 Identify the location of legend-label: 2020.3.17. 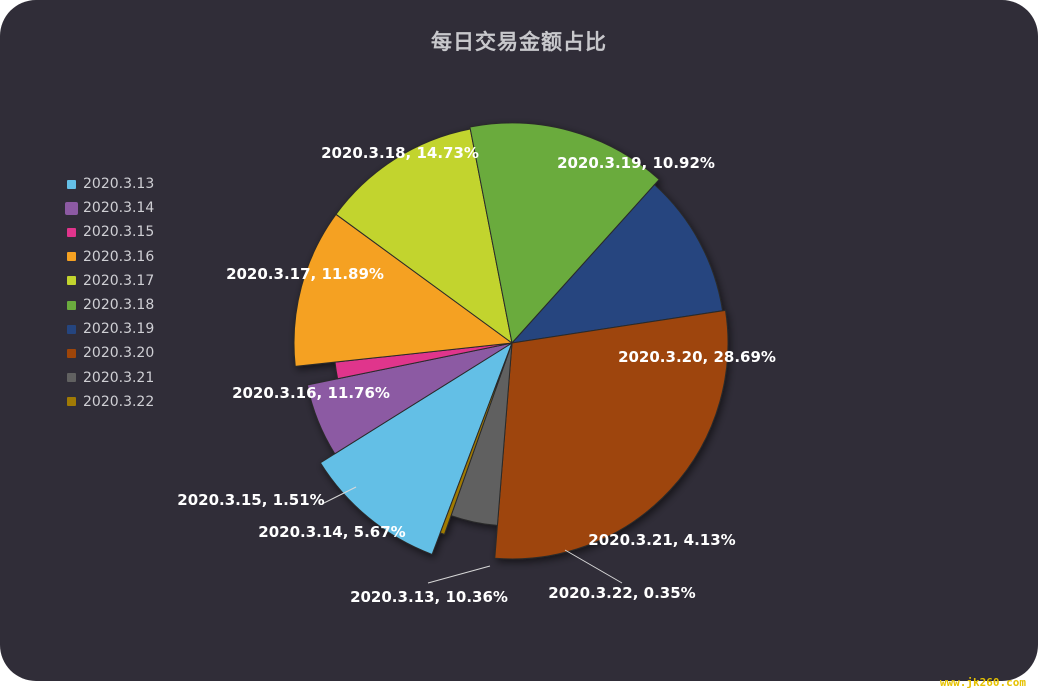
(119, 280).